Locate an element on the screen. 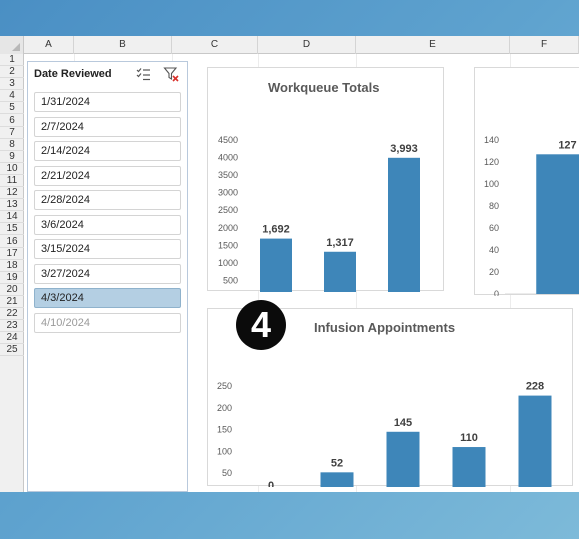 The image size is (579, 539). row-header: 1 is located at coordinates (12, 60).